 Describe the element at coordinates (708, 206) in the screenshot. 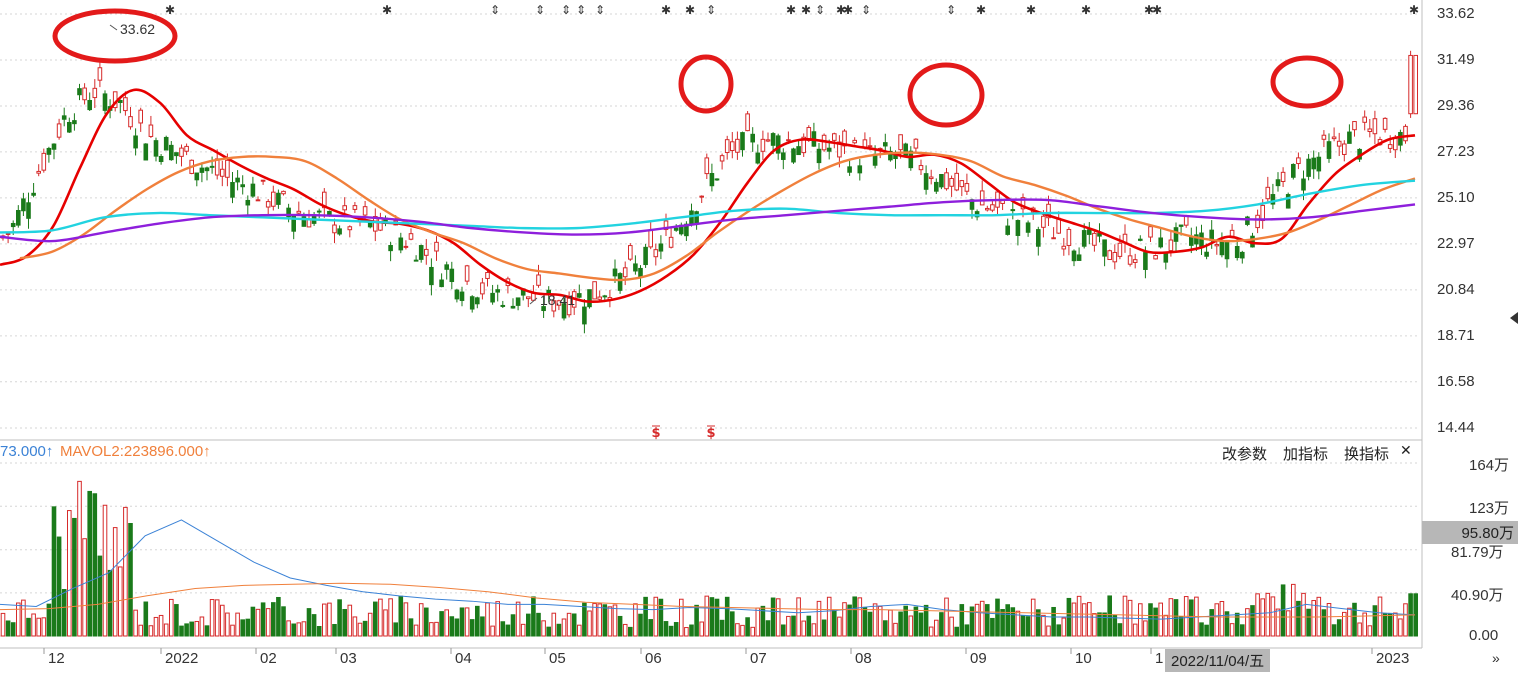

I see `moving-average-line` at that location.